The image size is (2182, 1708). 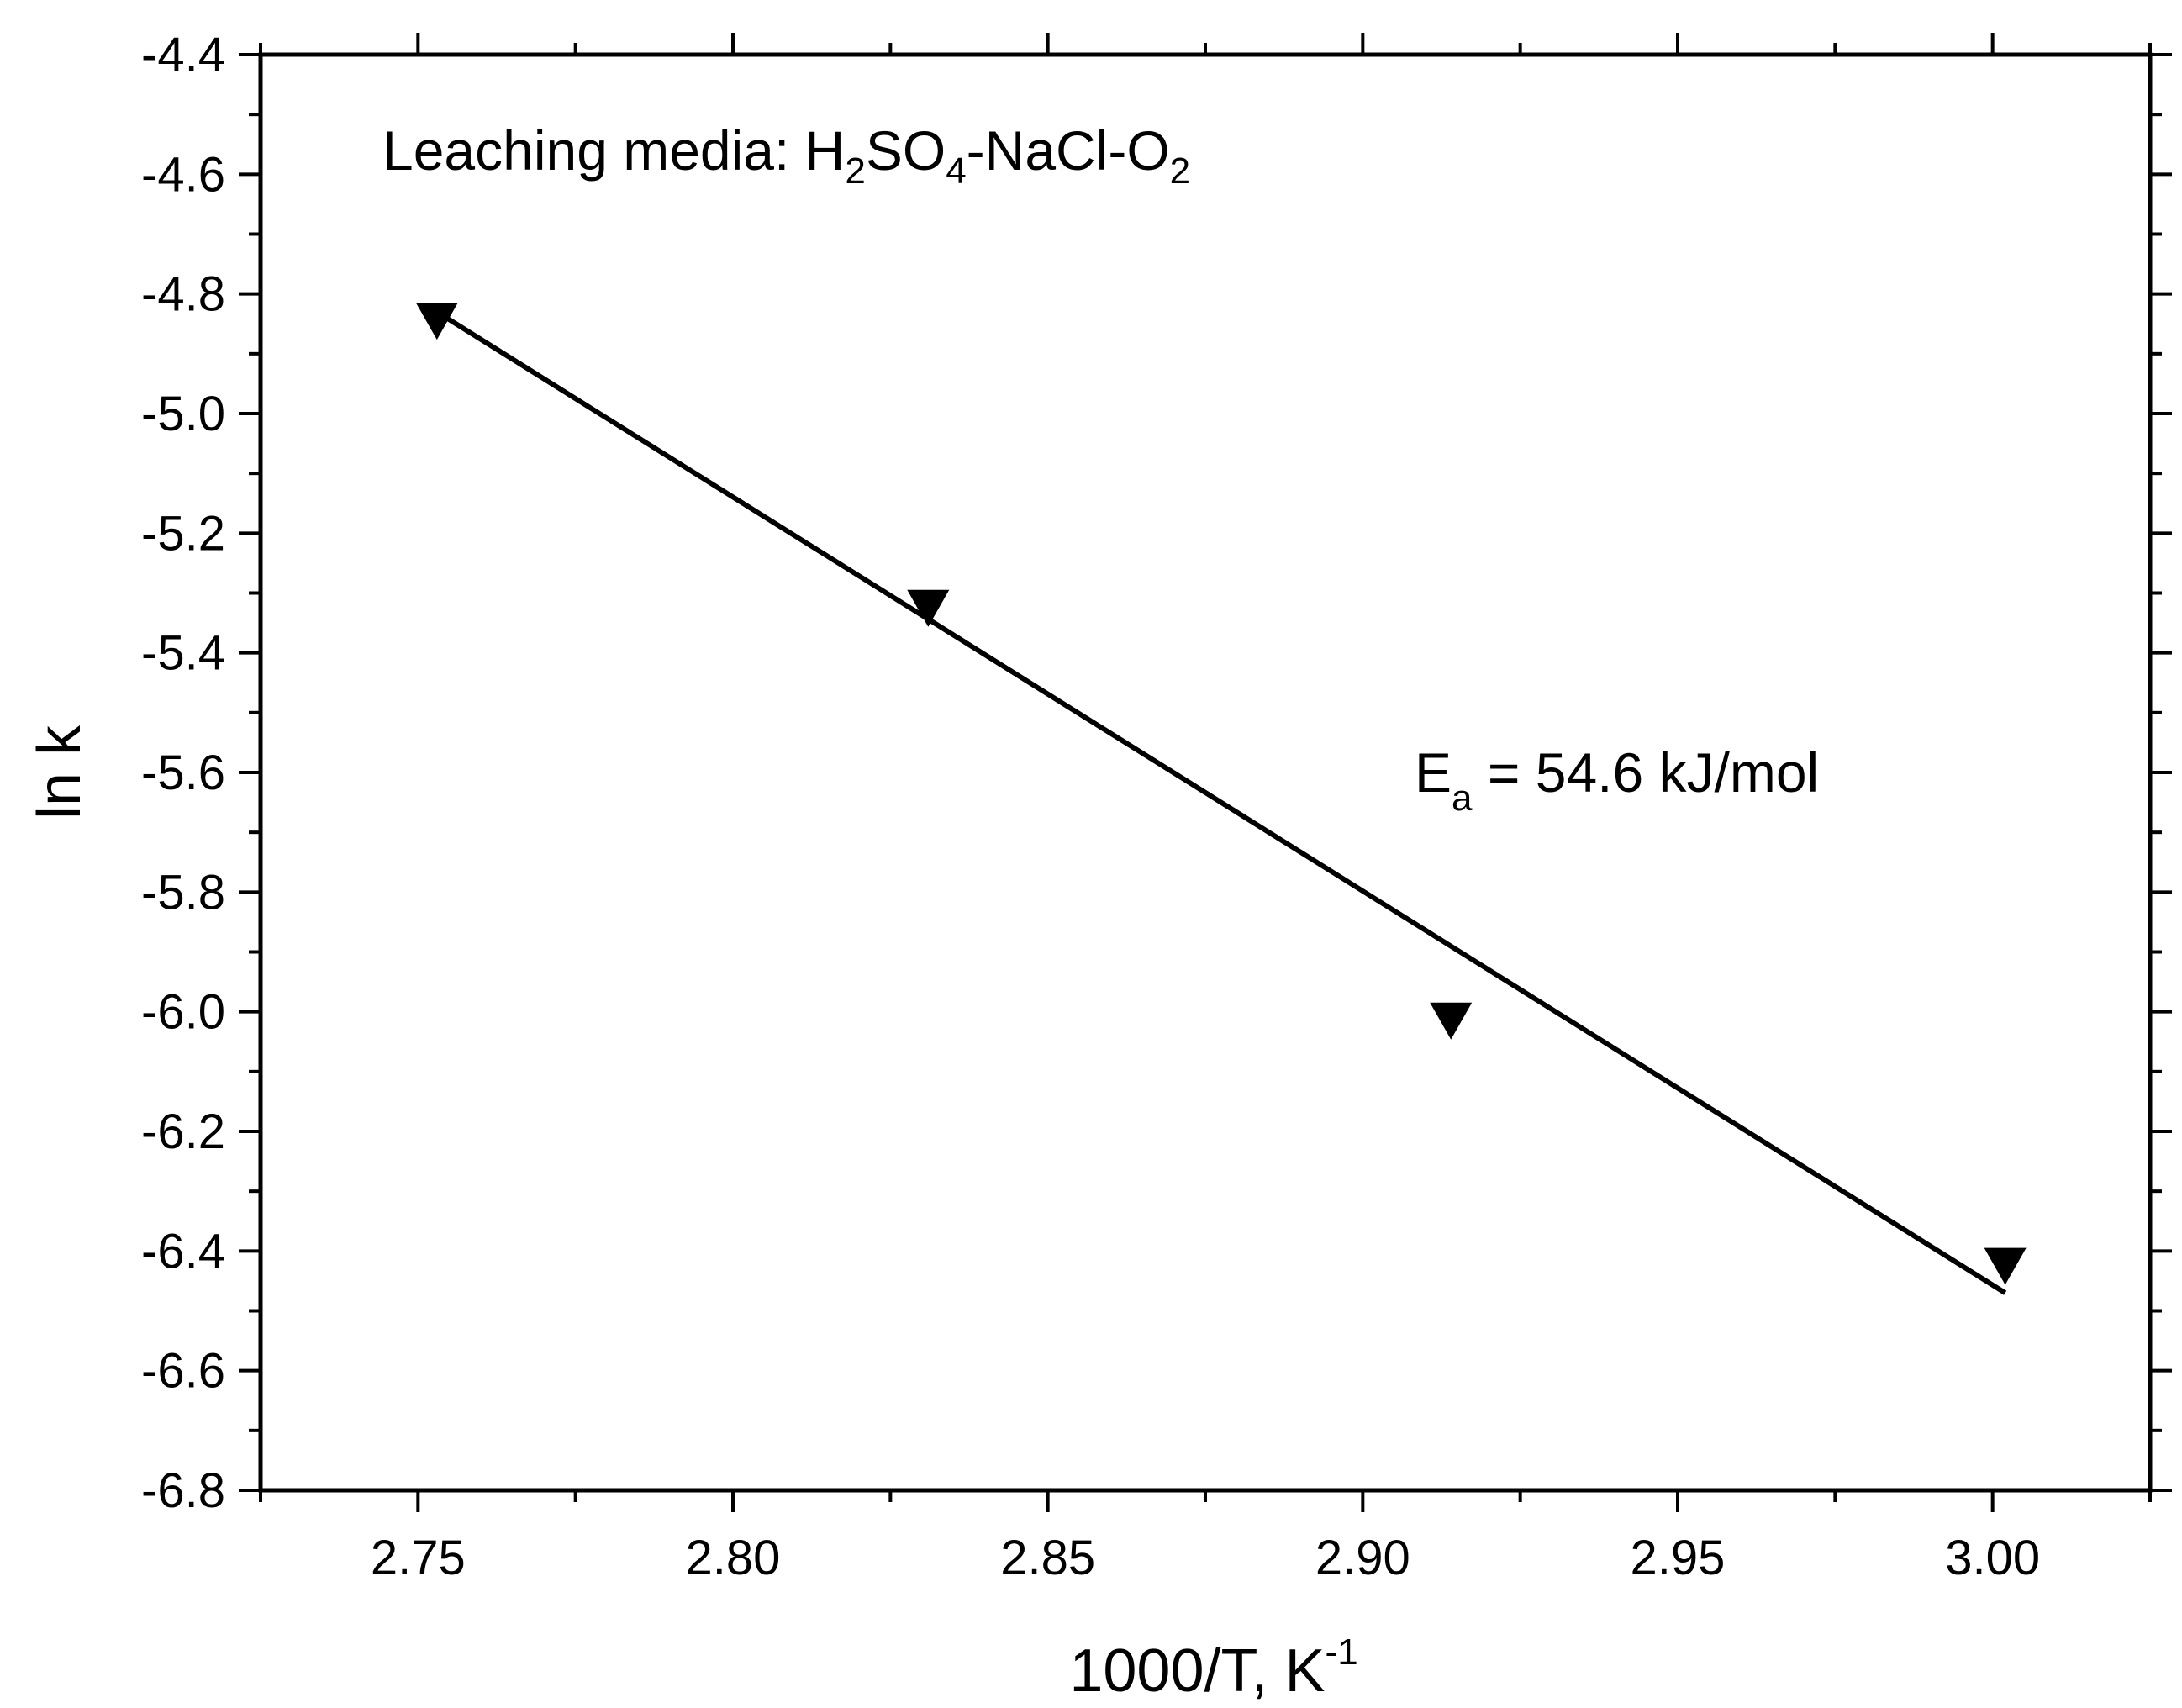 I want to click on y-tick-label: -6.8, so click(x=183, y=1490).